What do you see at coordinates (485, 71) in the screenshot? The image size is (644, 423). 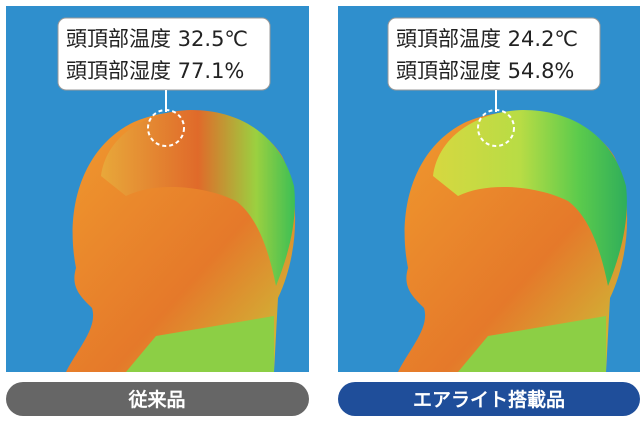 I see `humidity-text: 頭頂部湿度 54.8%` at bounding box center [485, 71].